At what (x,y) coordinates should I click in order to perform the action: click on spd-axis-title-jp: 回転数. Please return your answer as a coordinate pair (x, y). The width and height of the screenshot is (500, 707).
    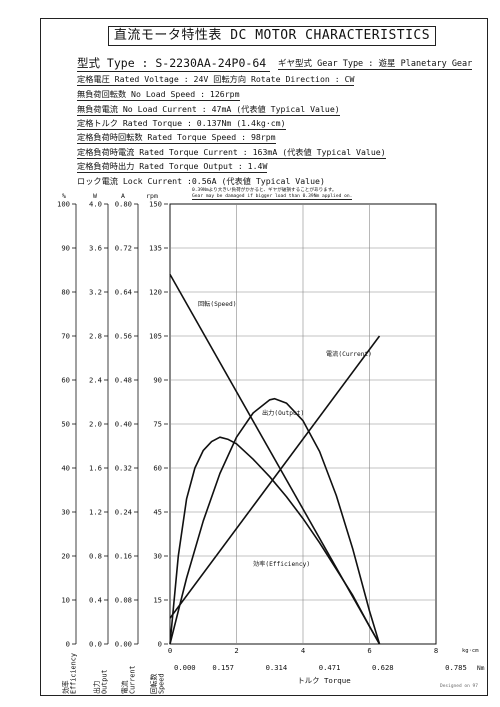
    Looking at the image, I should click on (153, 683).